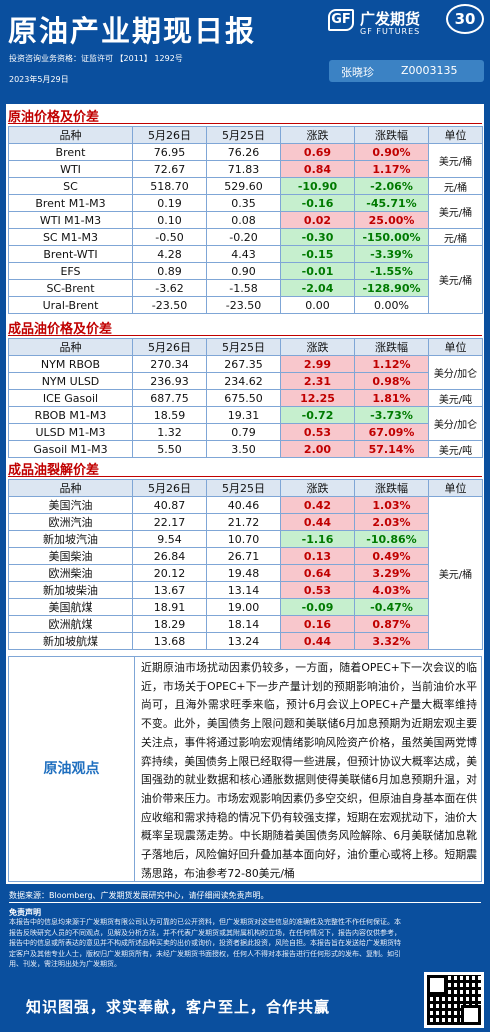  What do you see at coordinates (70, 505) in the screenshot?
I see `instrument-name: 美国汽油` at bounding box center [70, 505].